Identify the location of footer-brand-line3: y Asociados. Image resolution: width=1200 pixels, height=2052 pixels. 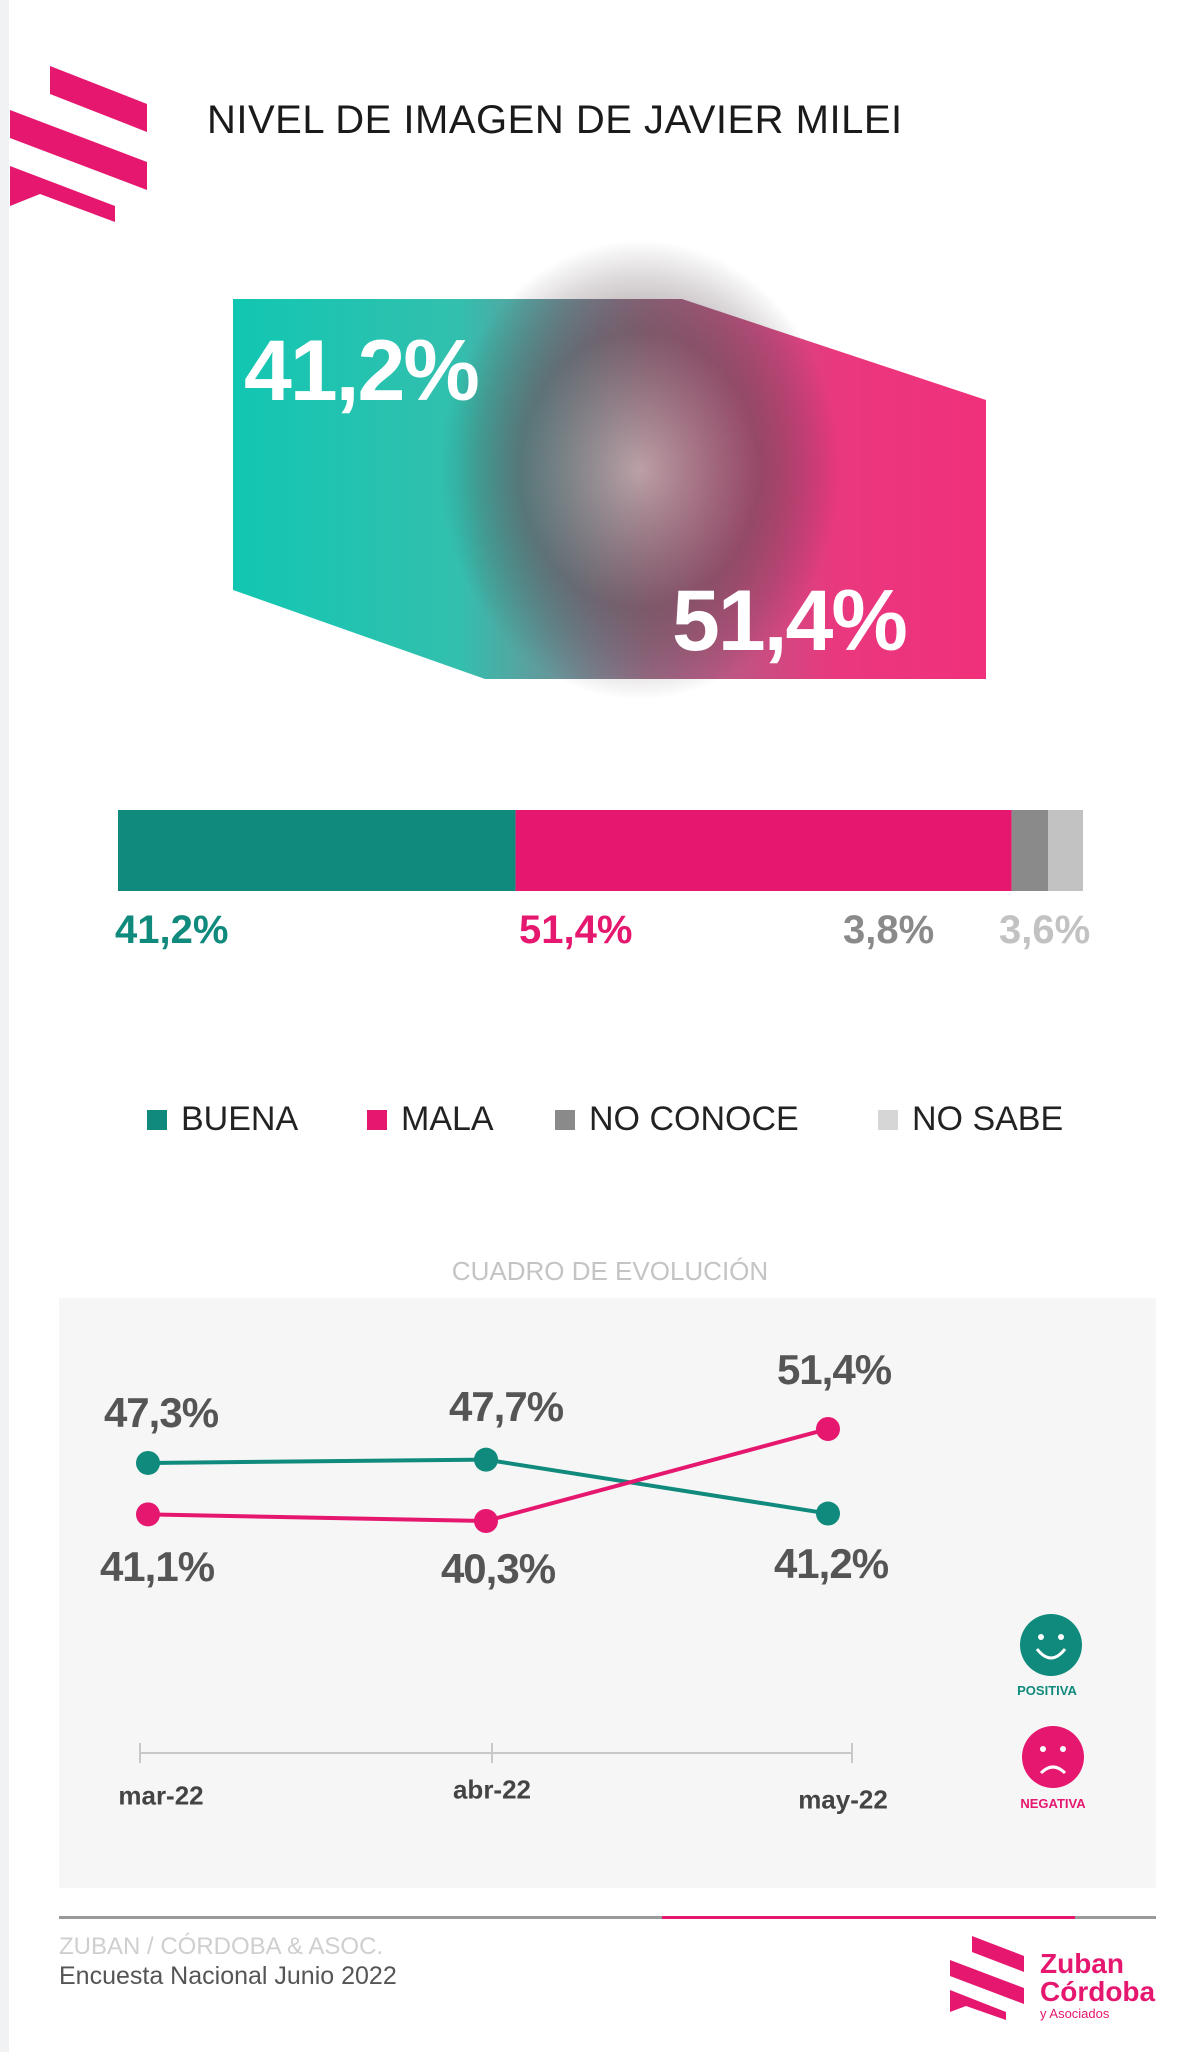
(1075, 2013).